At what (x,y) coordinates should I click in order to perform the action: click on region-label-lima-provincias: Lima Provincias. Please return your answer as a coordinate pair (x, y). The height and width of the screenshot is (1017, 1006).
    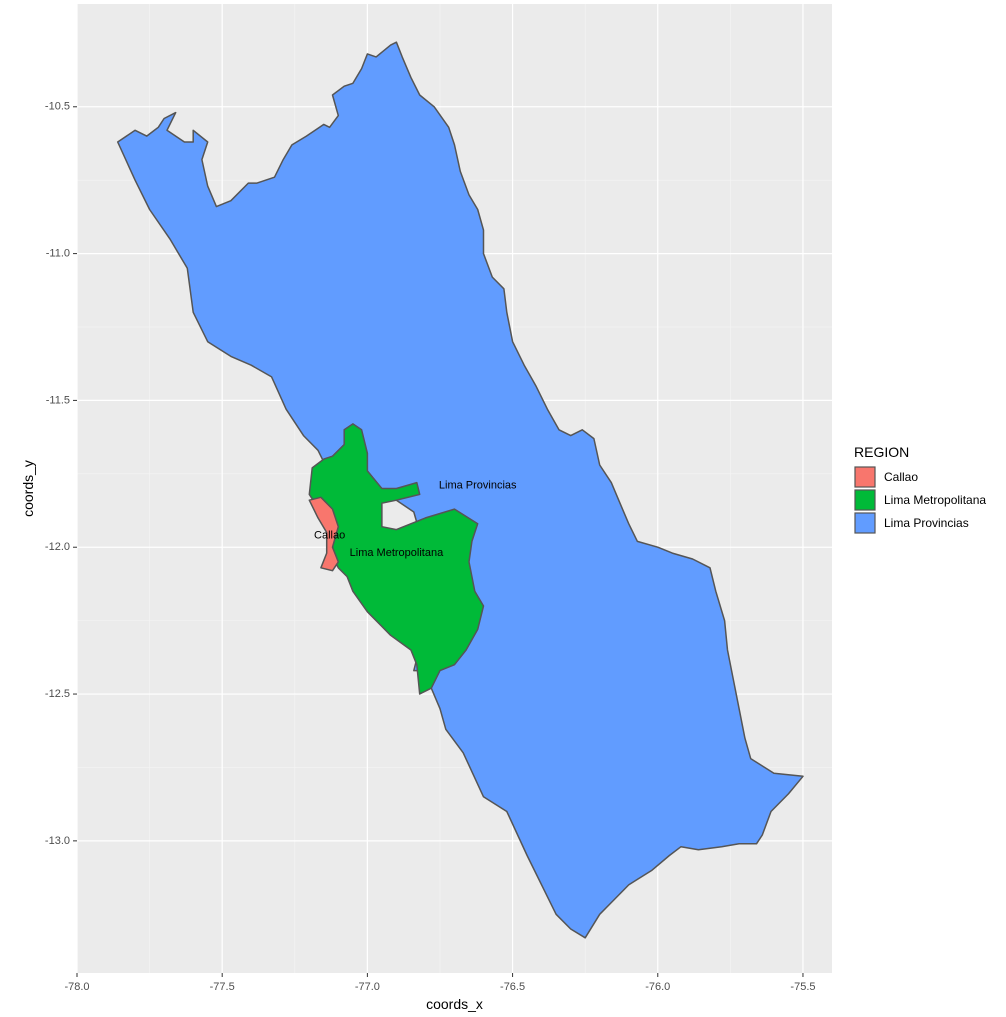
    Looking at the image, I should click on (478, 485).